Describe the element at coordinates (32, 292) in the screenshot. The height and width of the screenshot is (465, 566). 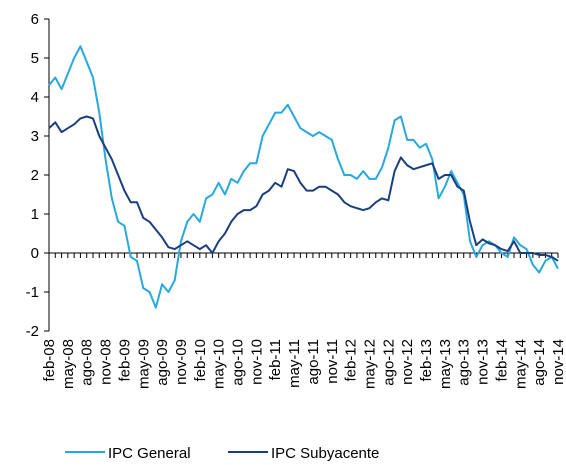
I see `y-tick-label: -1` at that location.